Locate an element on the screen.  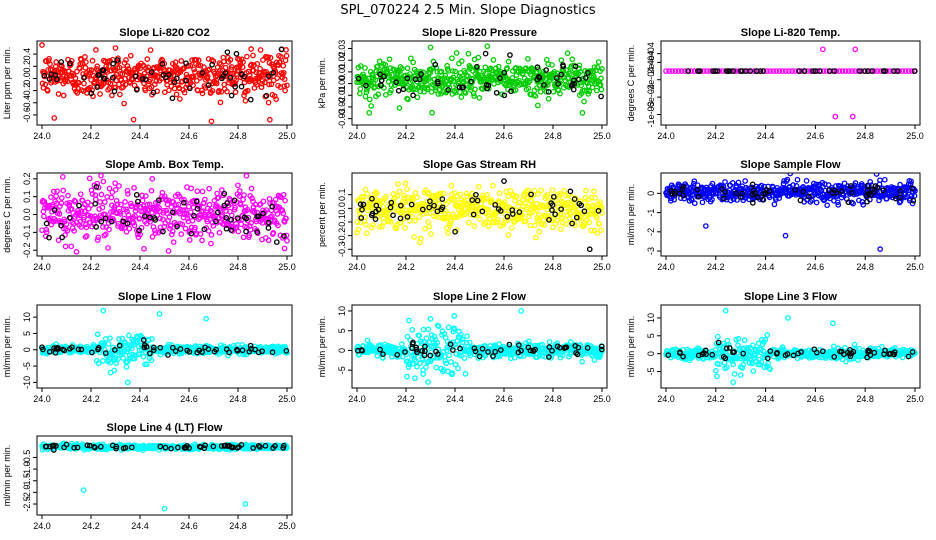
series-points-sampleflow is located at coordinates (790, 212).